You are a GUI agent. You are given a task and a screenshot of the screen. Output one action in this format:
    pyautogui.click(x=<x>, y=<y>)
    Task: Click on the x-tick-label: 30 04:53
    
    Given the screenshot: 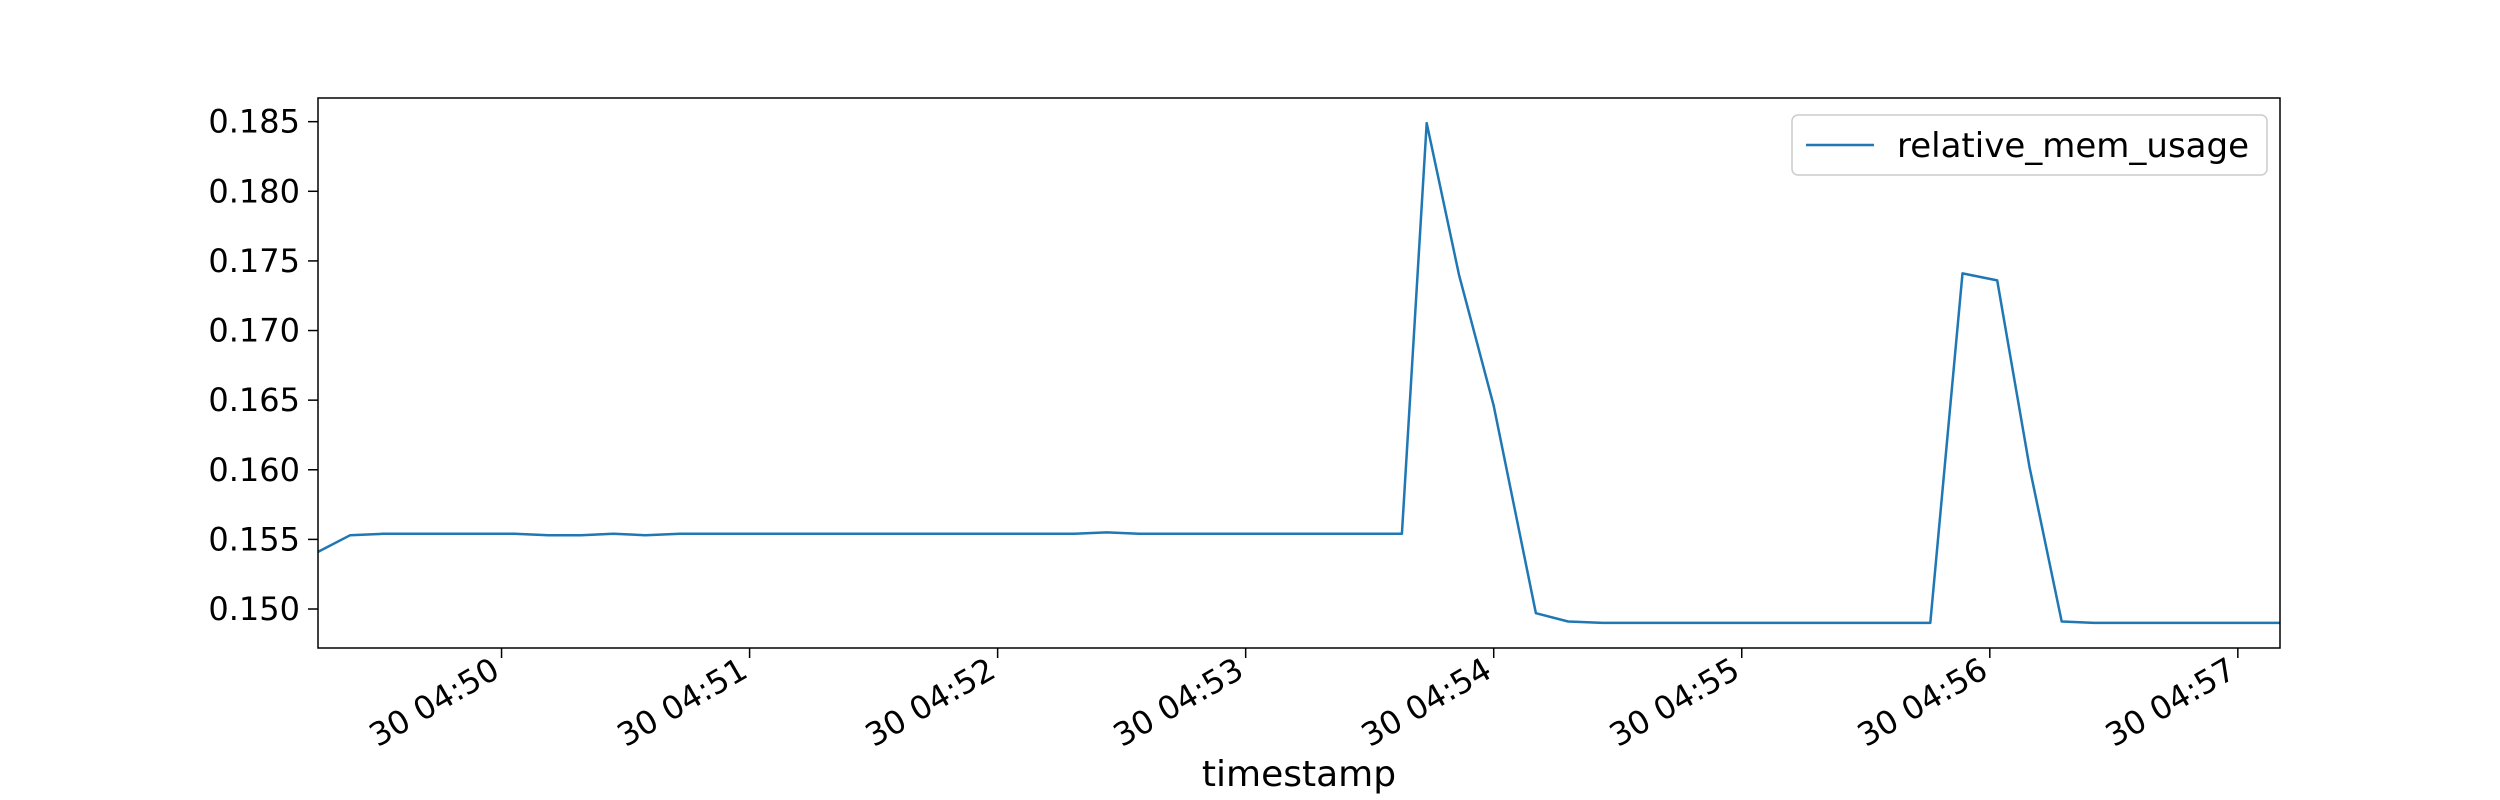 What is the action you would take?
    pyautogui.click(x=1178, y=702)
    